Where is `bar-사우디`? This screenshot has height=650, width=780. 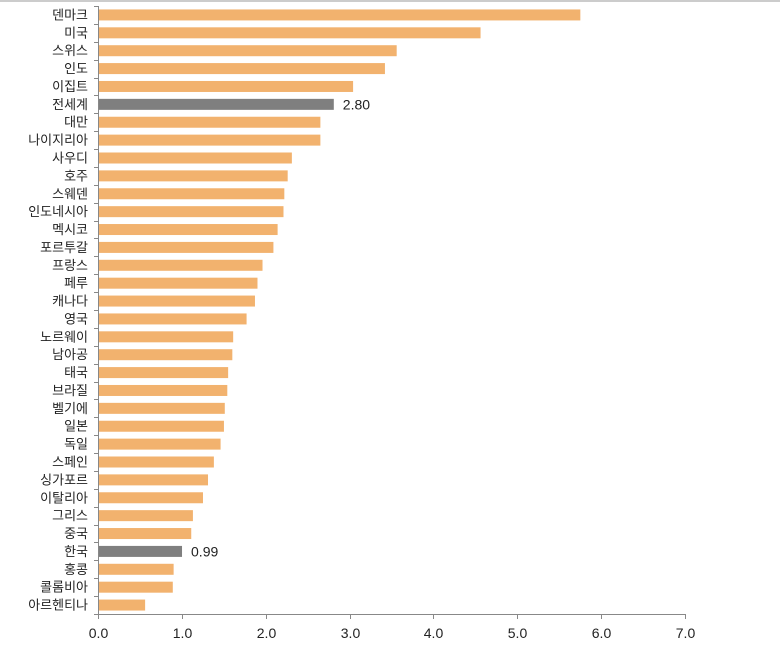
bar-사우디 is located at coordinates (195, 158).